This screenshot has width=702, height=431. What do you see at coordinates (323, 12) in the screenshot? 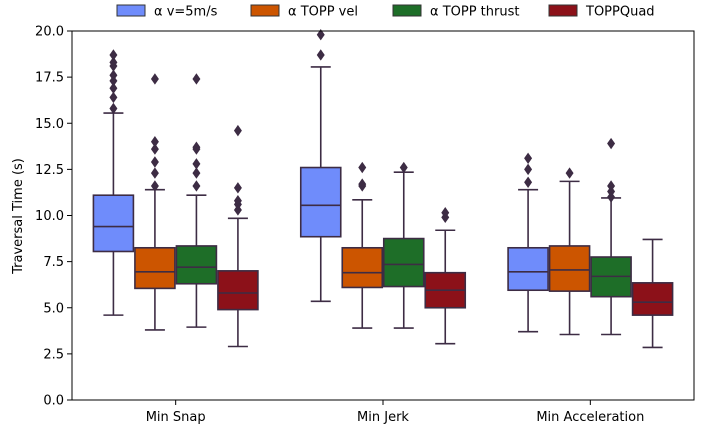
I see `legend-label: α TOPP vel` at bounding box center [323, 12].